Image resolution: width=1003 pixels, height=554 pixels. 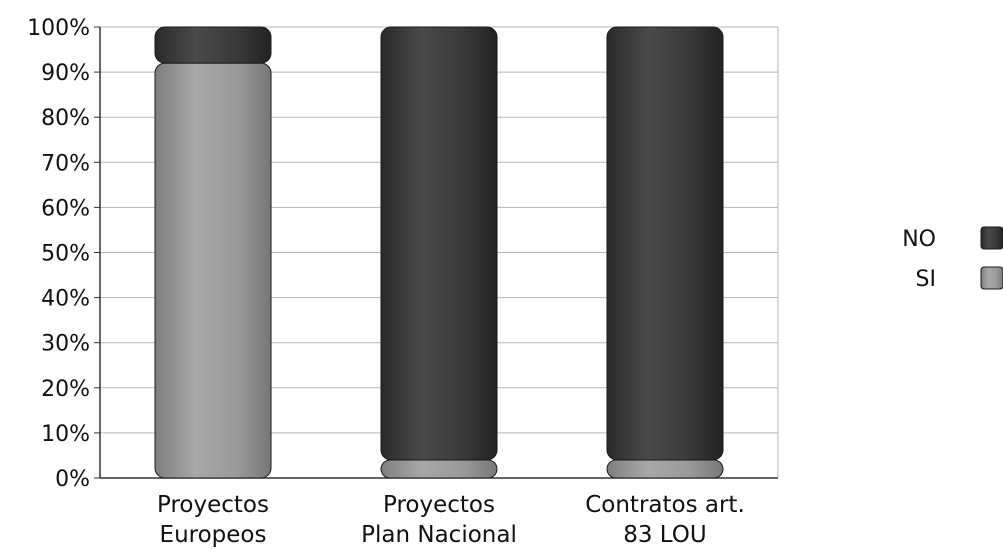 What do you see at coordinates (991, 278) in the screenshot?
I see `legend-swatch-si` at bounding box center [991, 278].